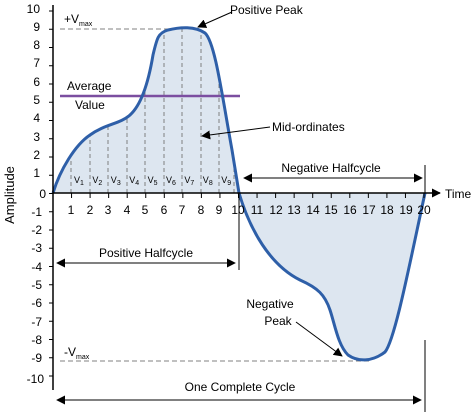 This screenshot has height=419, width=474. Describe the element at coordinates (387, 210) in the screenshot. I see `x-tick-label: 18` at that location.